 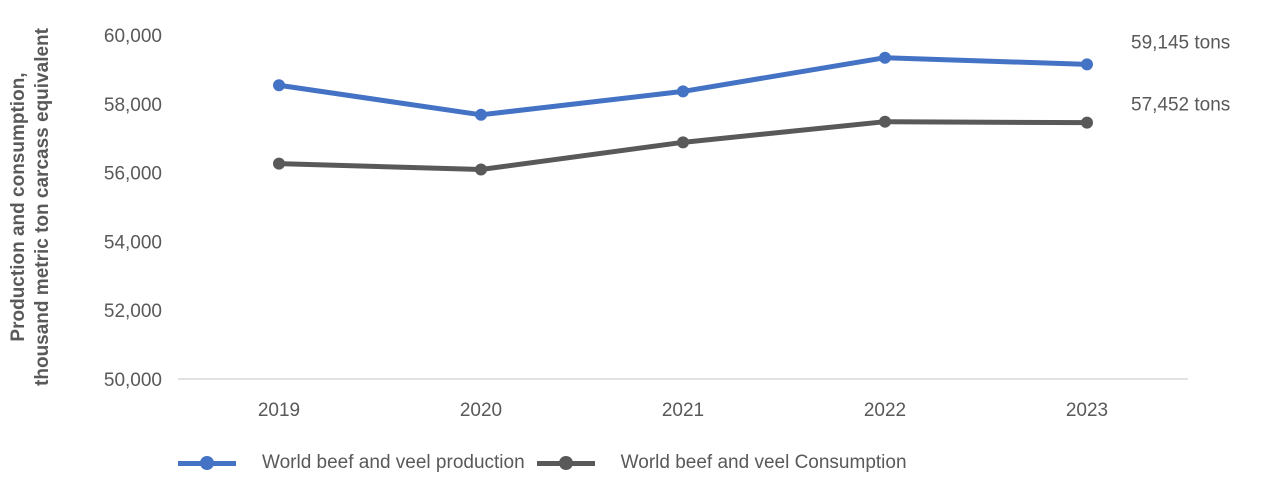 What do you see at coordinates (885, 410) in the screenshot?
I see `x-tick-label: 2022` at bounding box center [885, 410].